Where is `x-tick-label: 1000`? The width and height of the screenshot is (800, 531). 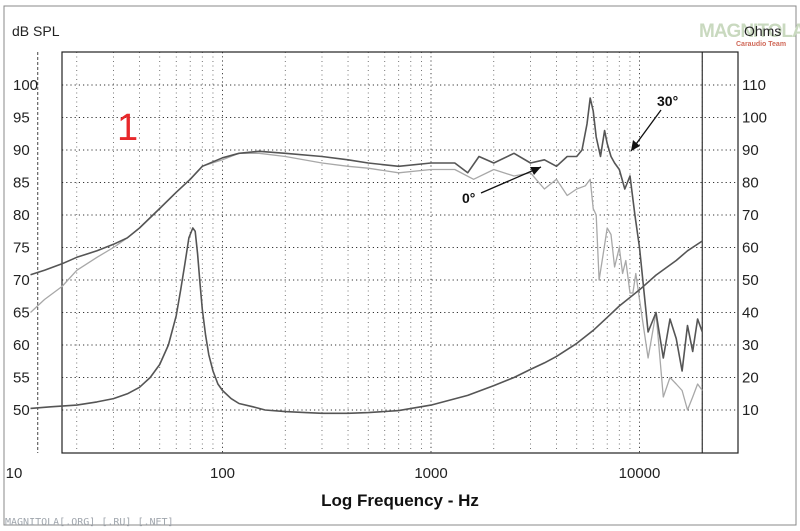 x-tick-label: 1000 is located at coordinates (430, 473).